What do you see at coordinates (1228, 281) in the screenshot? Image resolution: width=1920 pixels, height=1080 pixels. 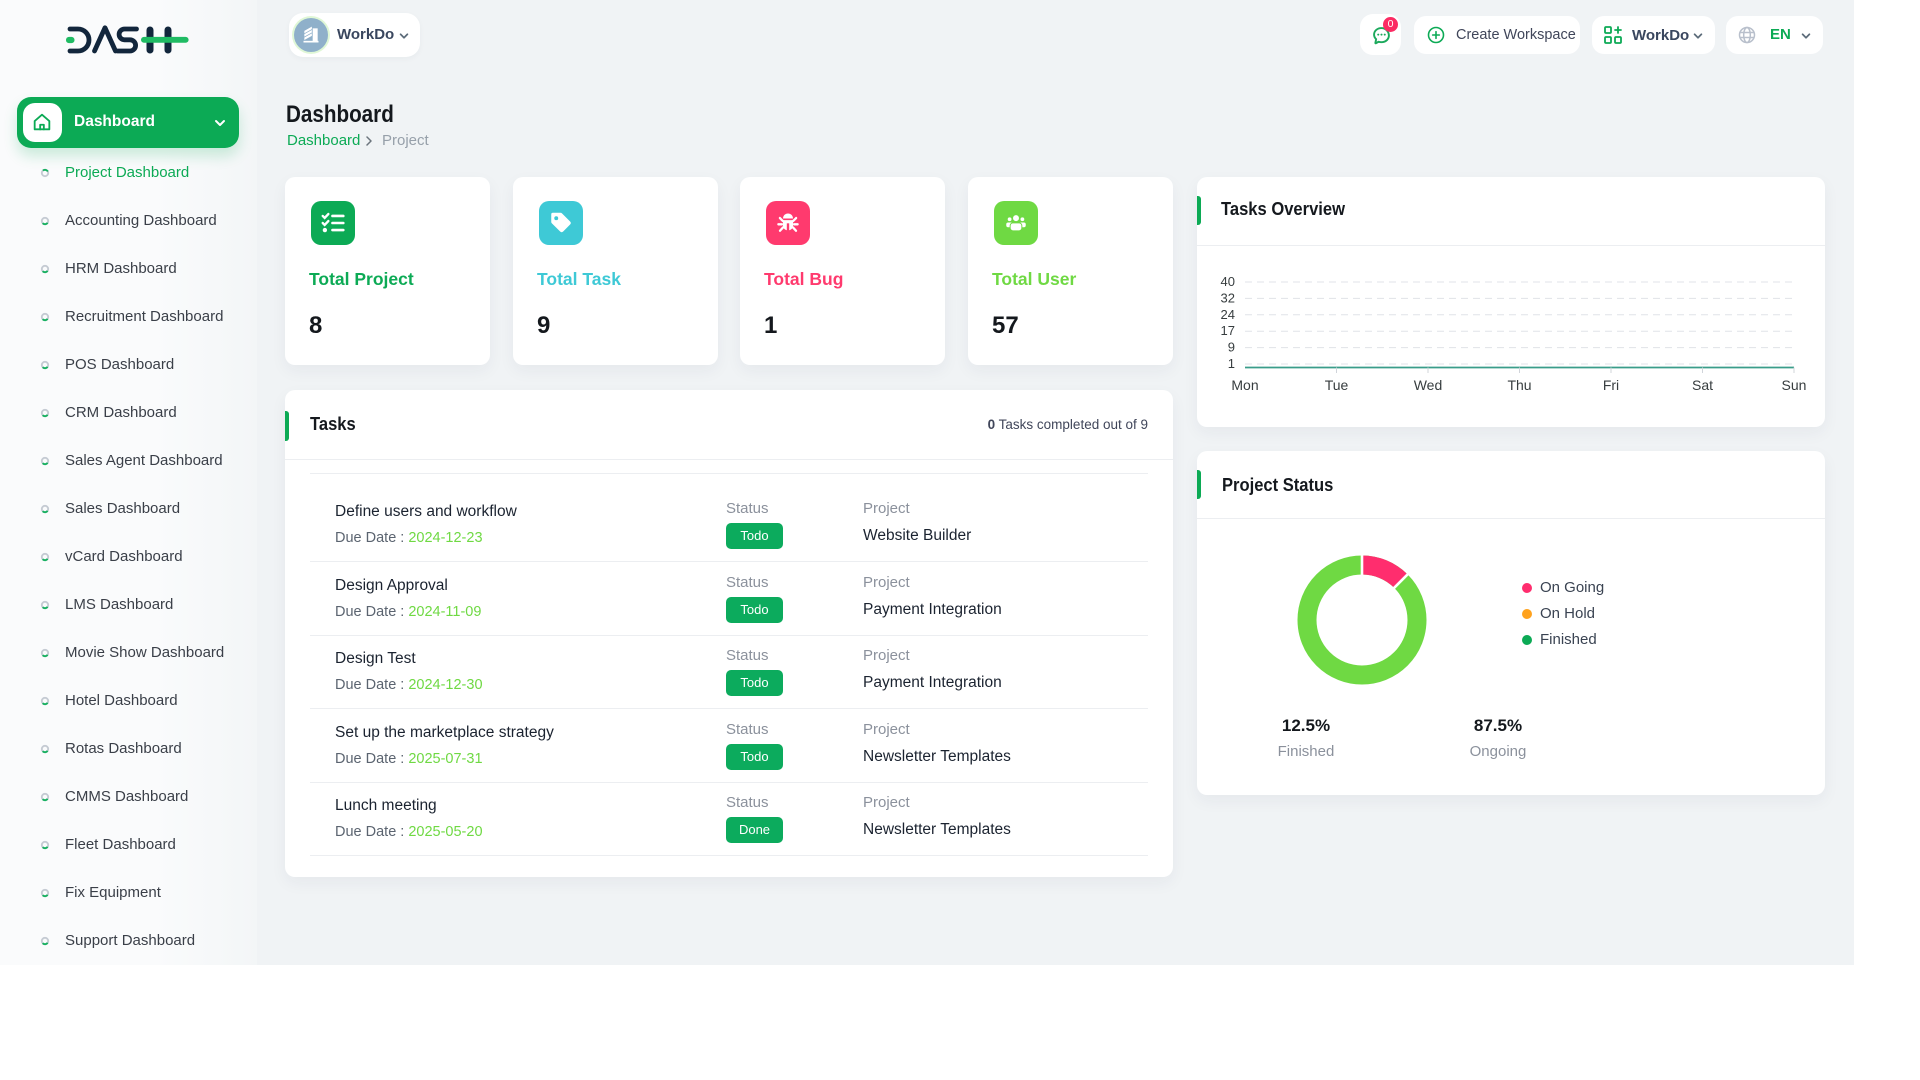 I see `svg-text: 40` at bounding box center [1228, 281].